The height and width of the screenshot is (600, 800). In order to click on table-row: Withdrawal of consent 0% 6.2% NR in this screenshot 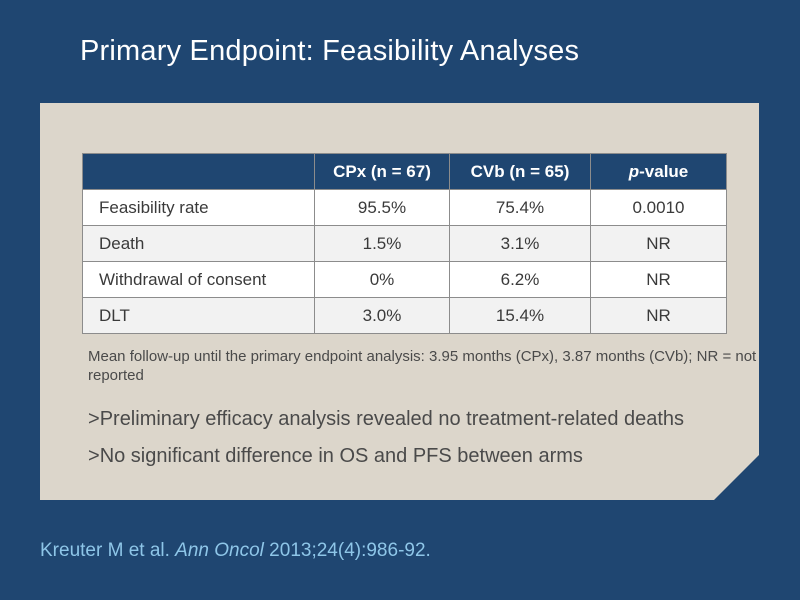, I will do `click(404, 279)`.